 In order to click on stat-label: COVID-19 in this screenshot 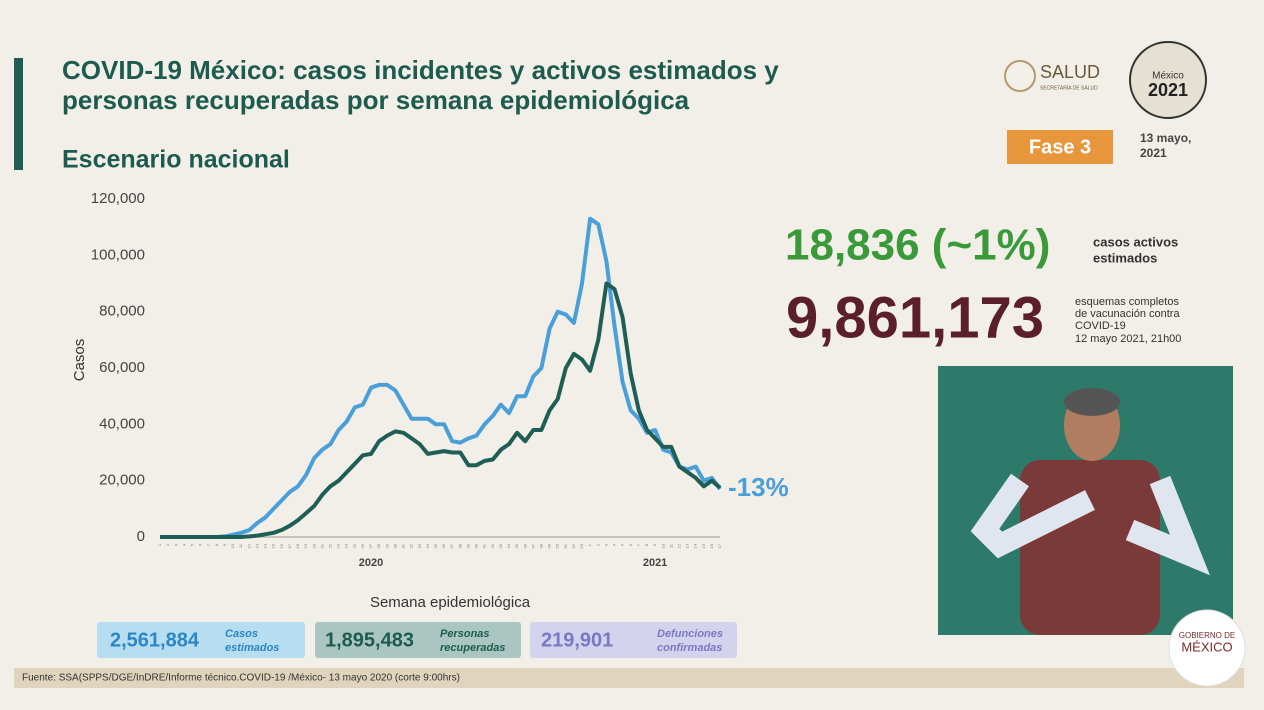, I will do `click(1100, 326)`.